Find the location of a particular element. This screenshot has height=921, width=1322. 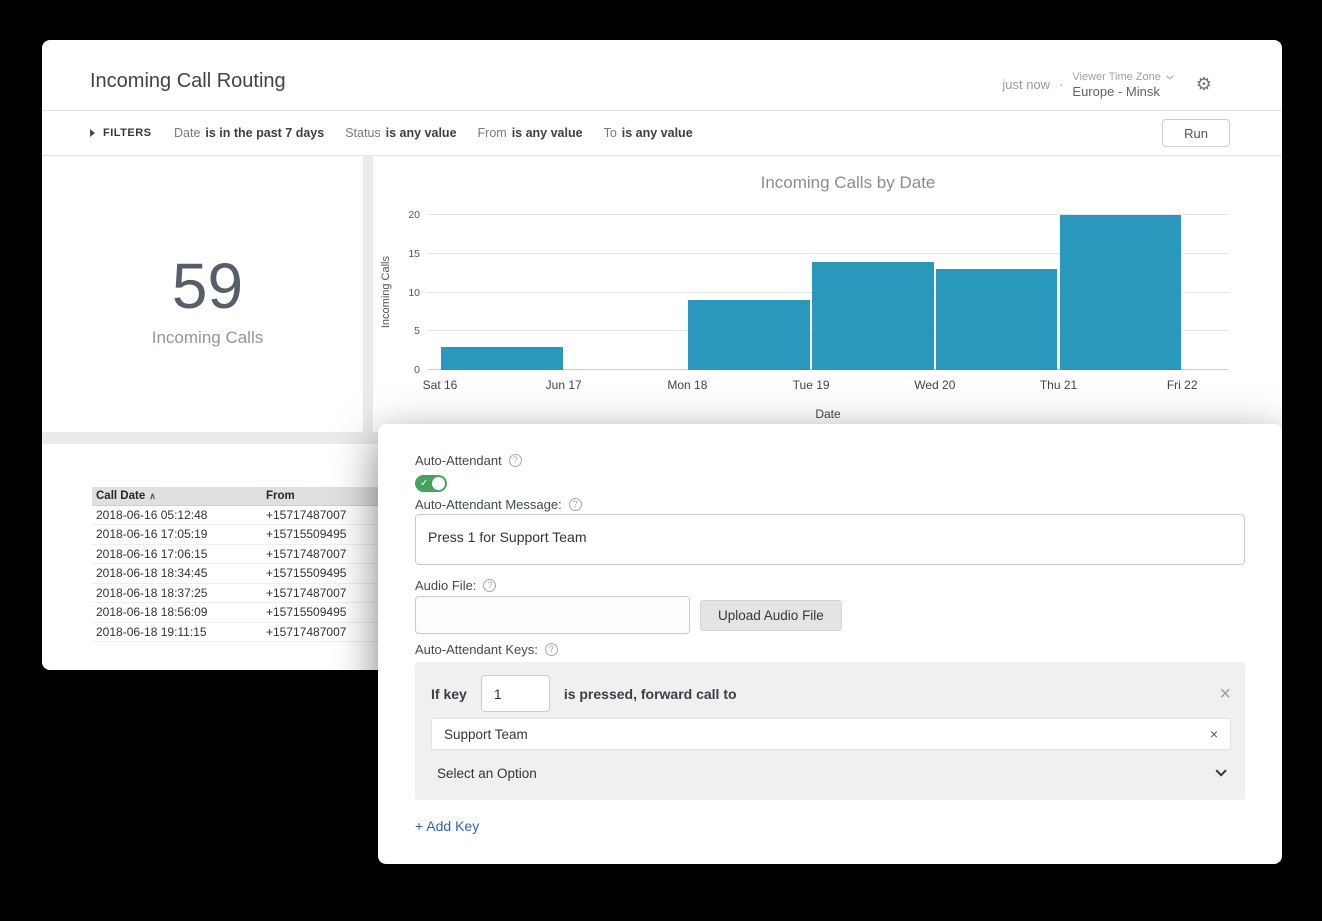

x-tick-label: Fri 22 is located at coordinates (1182, 385).